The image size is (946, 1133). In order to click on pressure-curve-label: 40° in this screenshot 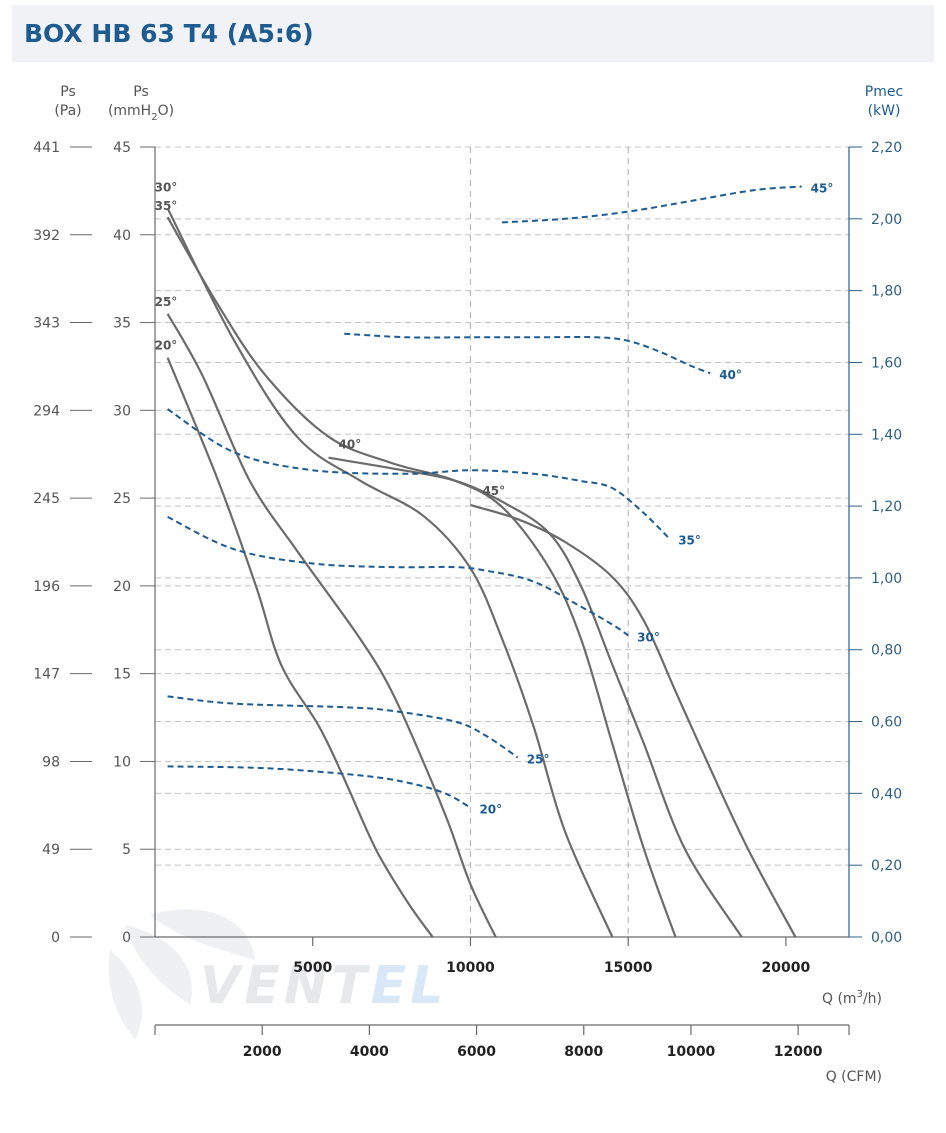, I will do `click(350, 445)`.